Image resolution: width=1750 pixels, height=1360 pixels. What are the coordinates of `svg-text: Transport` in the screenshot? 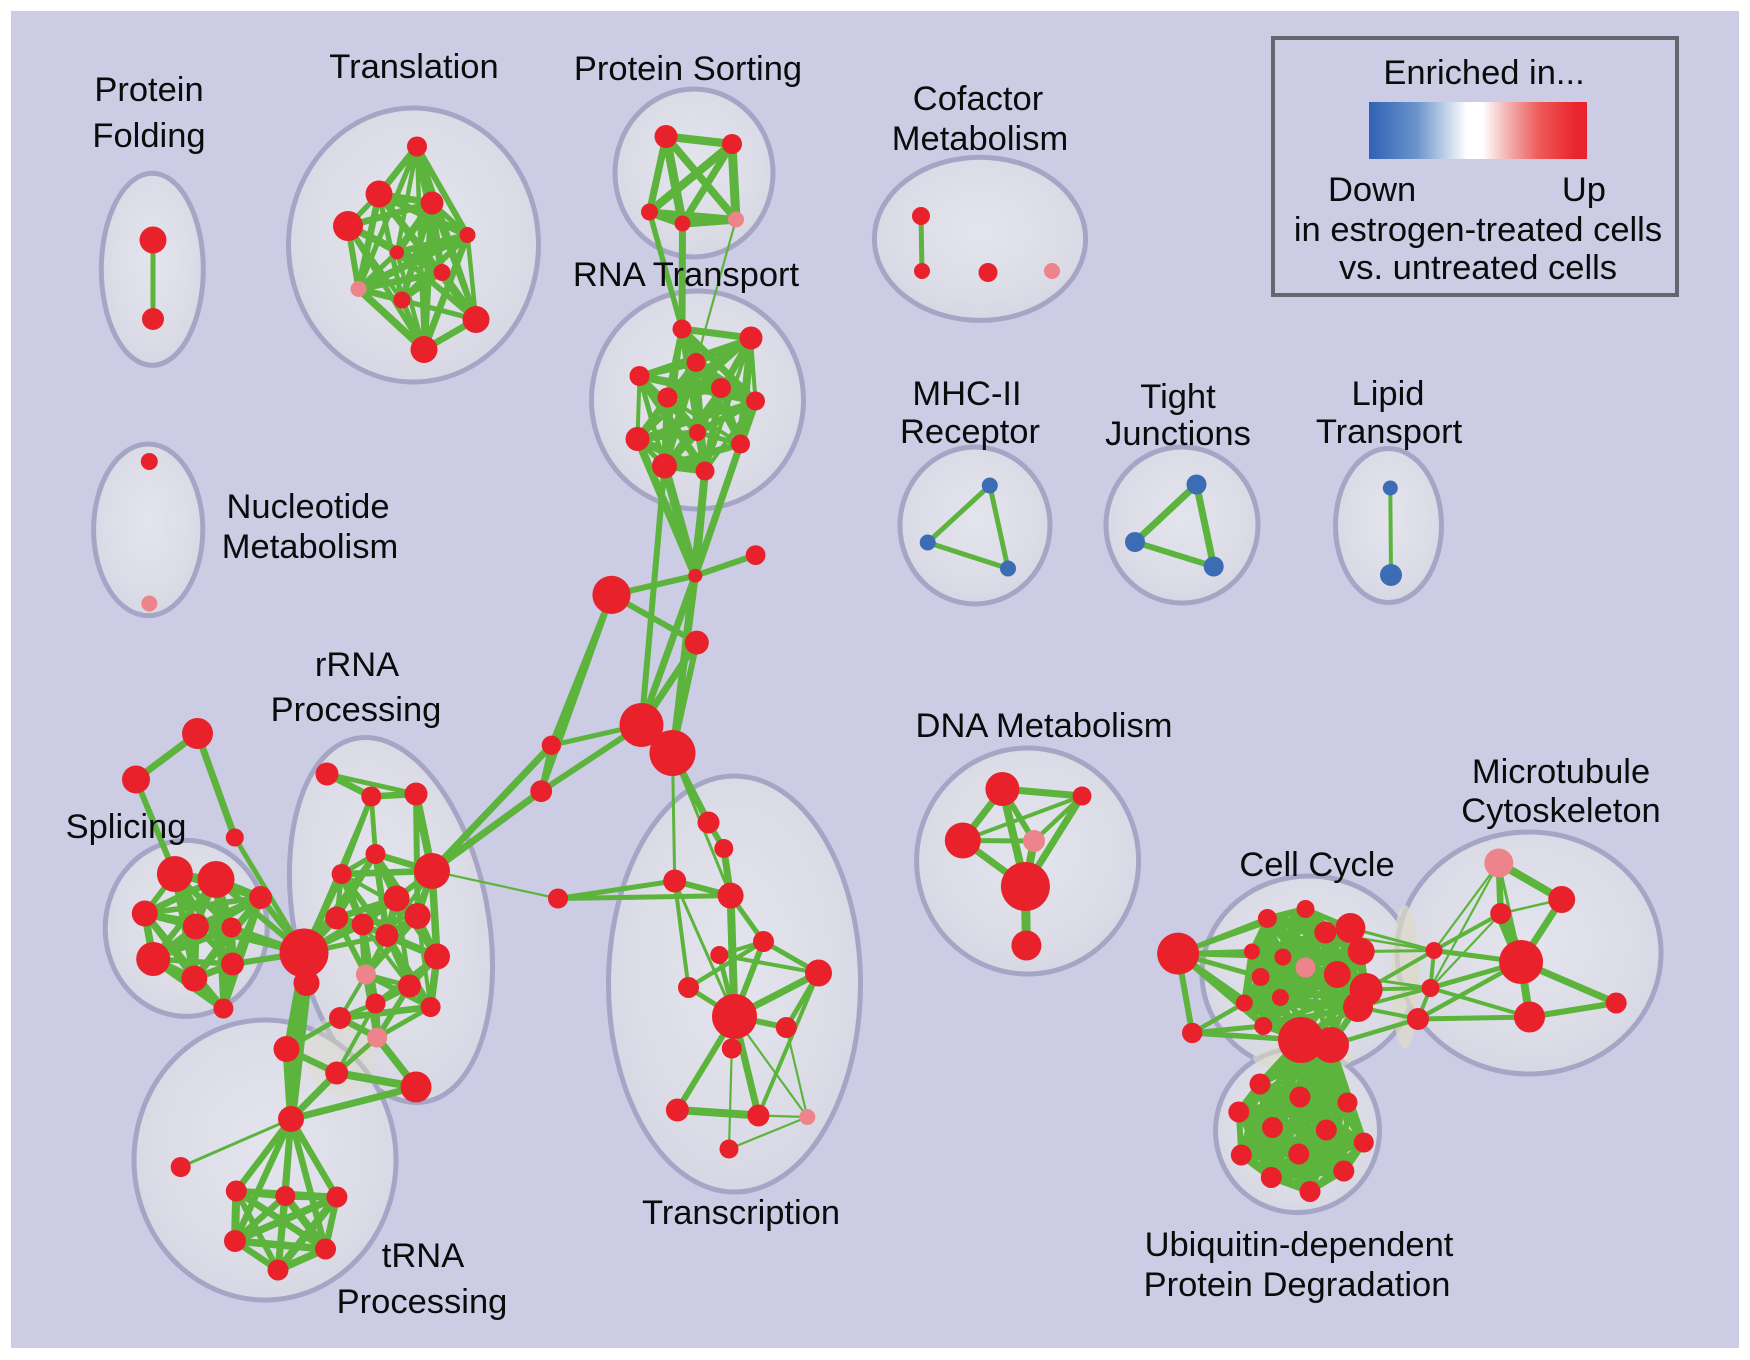 It's located at (1389, 432).